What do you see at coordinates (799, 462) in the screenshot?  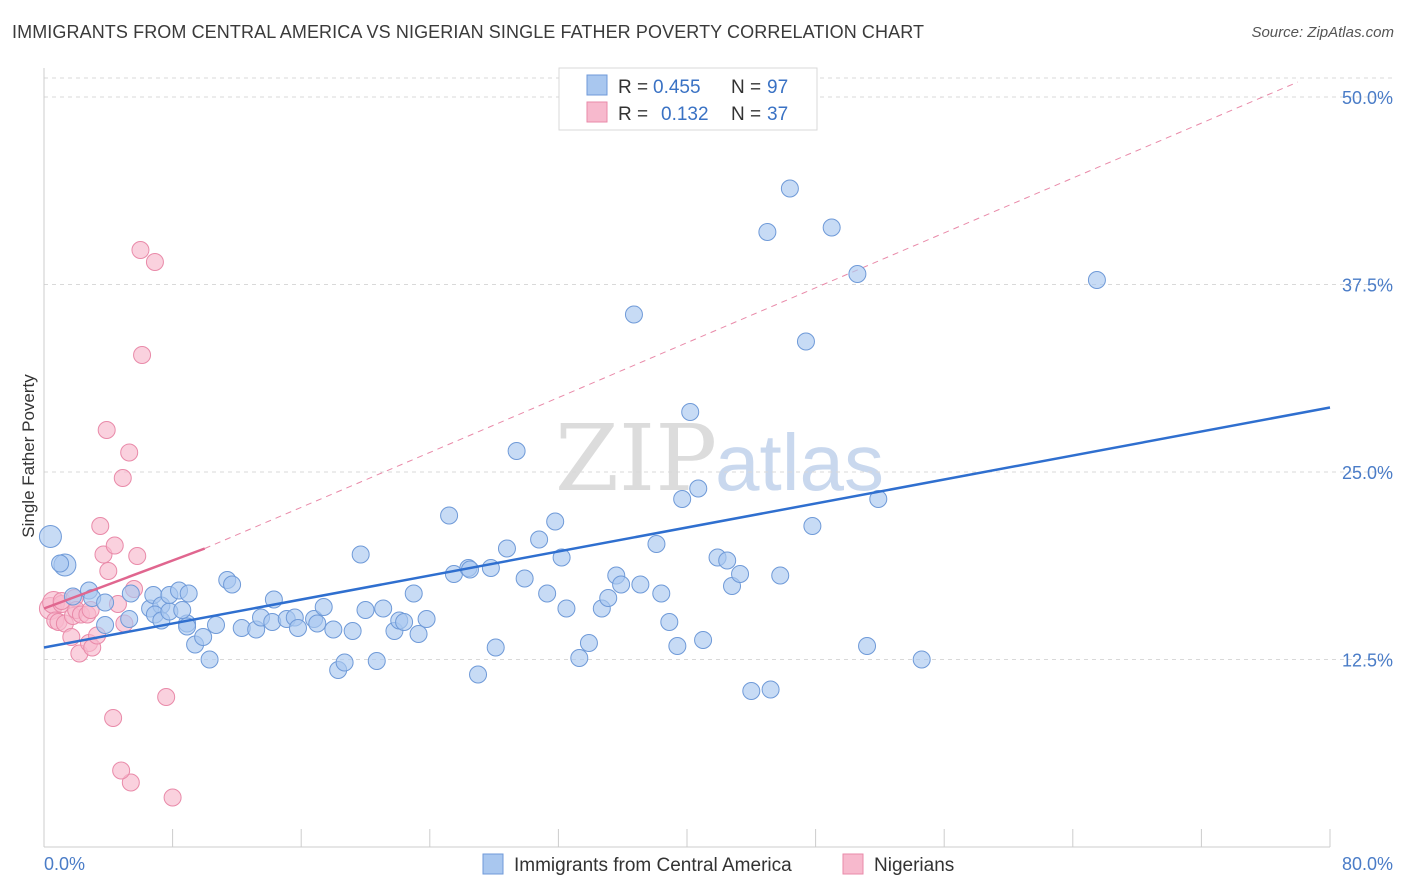 I see `watermark-atlas: atlas` at bounding box center [799, 462].